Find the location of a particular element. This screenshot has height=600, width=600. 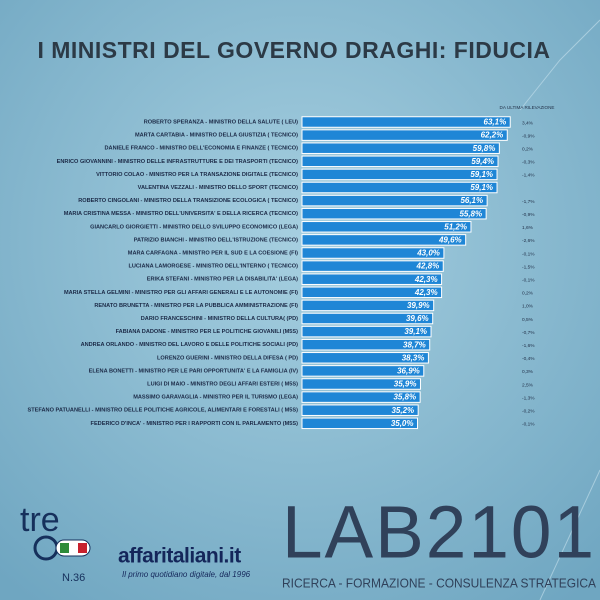

change-label: 0,5% is located at coordinates (528, 320).